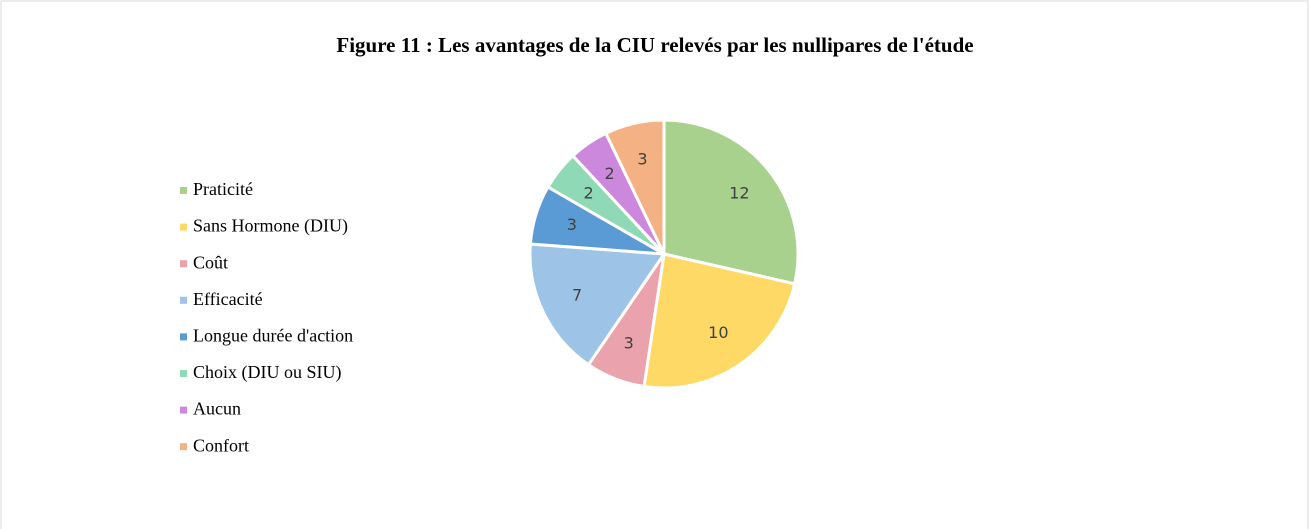  I want to click on data-label: 10, so click(718, 332).